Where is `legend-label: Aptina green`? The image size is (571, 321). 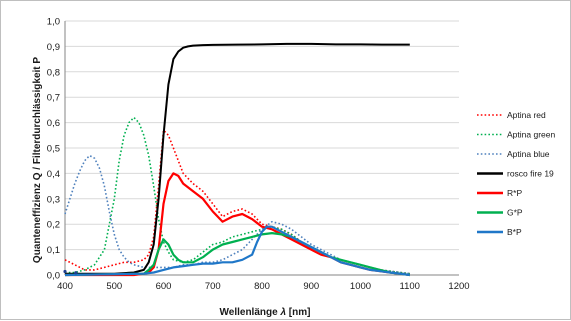
legend-label: Aptina green is located at coordinates (531, 135).